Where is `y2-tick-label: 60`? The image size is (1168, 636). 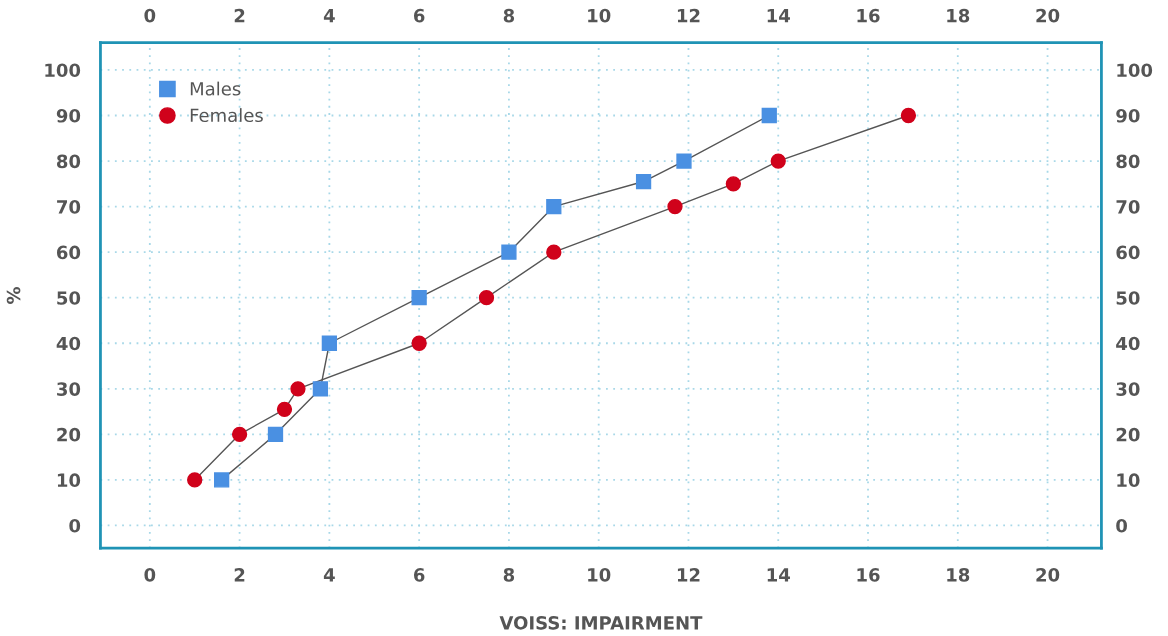
y2-tick-label: 60 is located at coordinates (1128, 252).